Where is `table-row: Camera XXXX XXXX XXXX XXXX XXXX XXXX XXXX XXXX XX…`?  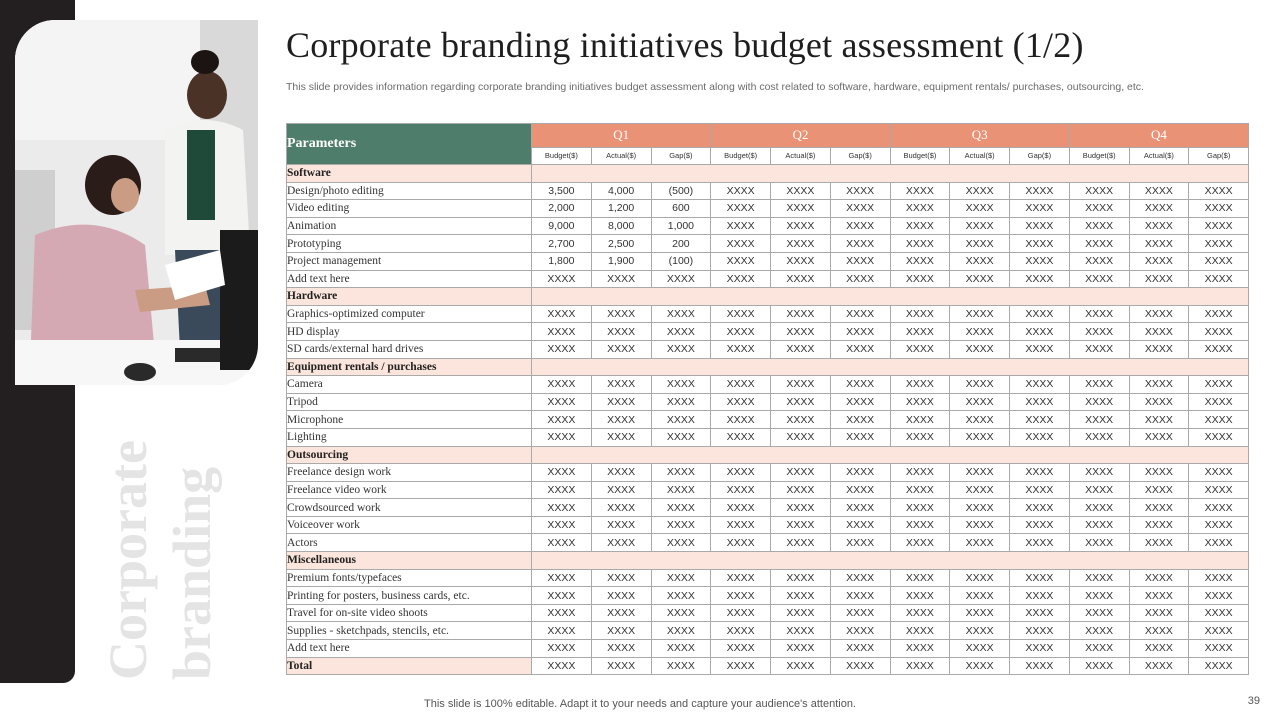 table-row: Camera XXXX XXXX XXXX XXXX XXXX XXXX XXXX XXXX XX… is located at coordinates (768, 384).